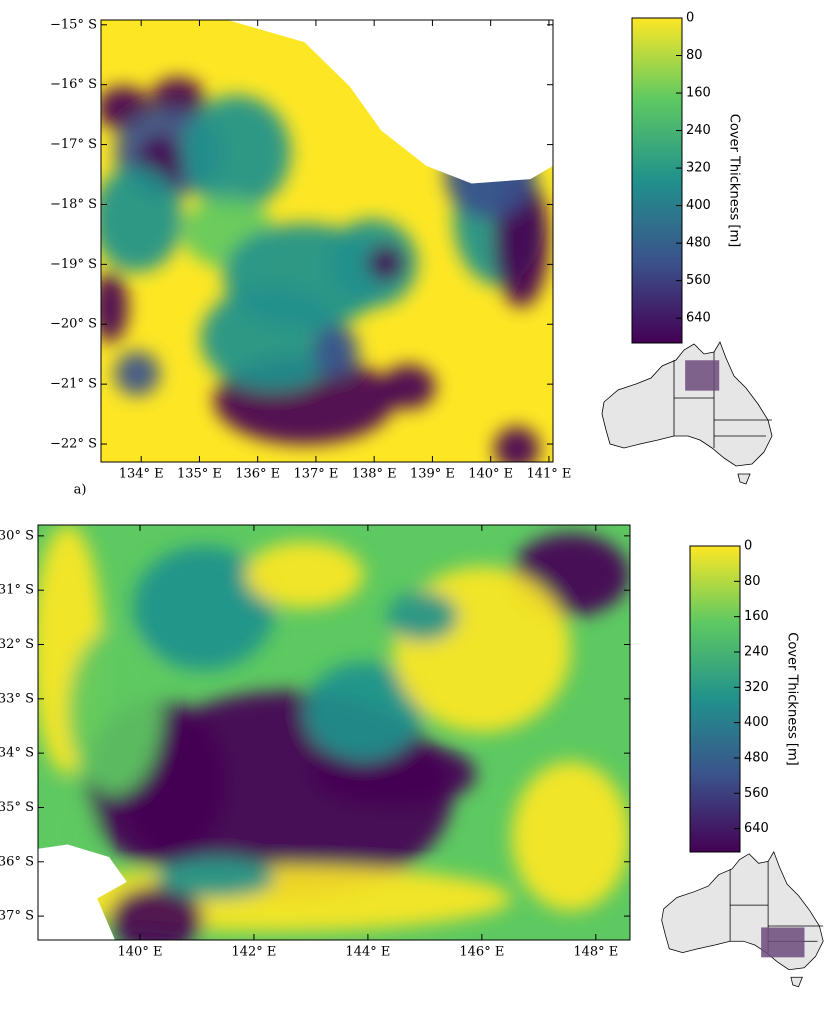  What do you see at coordinates (253, 952) in the screenshot?
I see `x-tick-label: 142° E` at bounding box center [253, 952].